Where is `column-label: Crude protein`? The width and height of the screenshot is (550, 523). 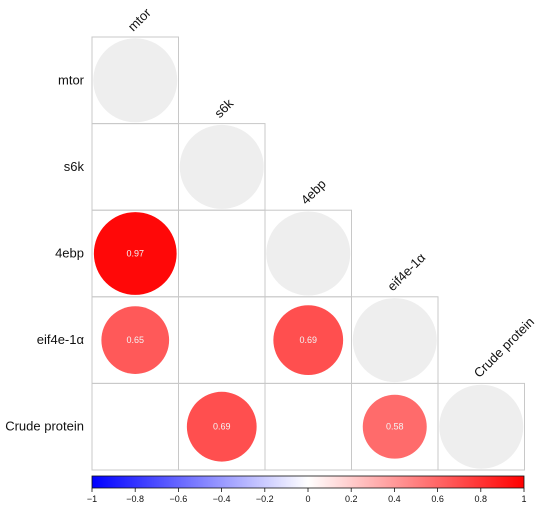
column-label: Crude protein is located at coordinates (504, 347).